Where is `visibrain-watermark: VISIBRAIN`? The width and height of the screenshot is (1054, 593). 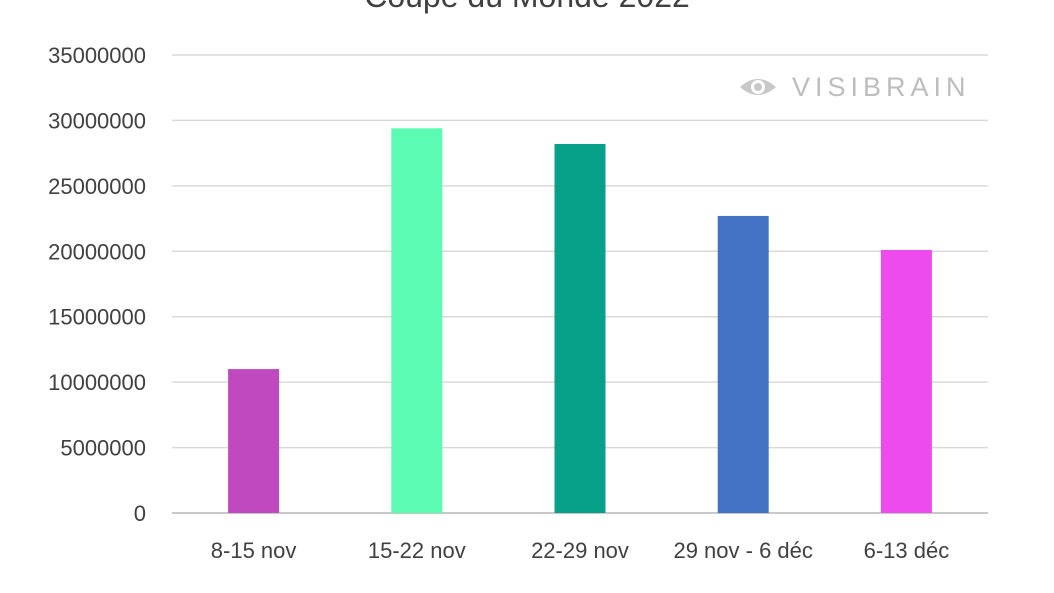 visibrain-watermark: VISIBRAIN is located at coordinates (854, 87).